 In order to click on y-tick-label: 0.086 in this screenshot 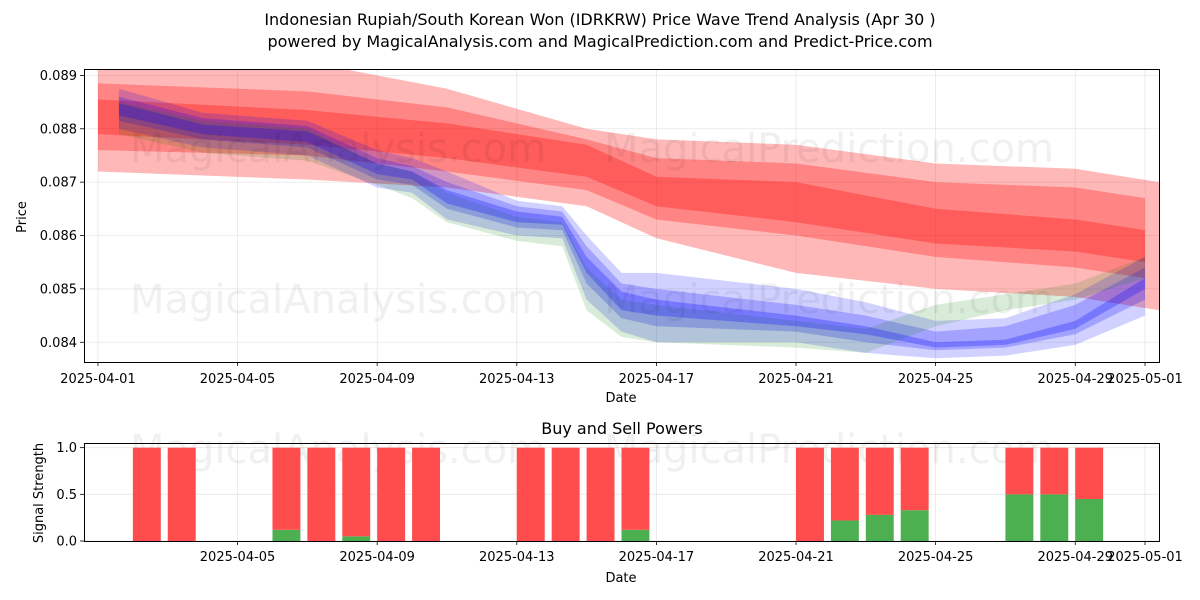, I will do `click(58, 236)`.